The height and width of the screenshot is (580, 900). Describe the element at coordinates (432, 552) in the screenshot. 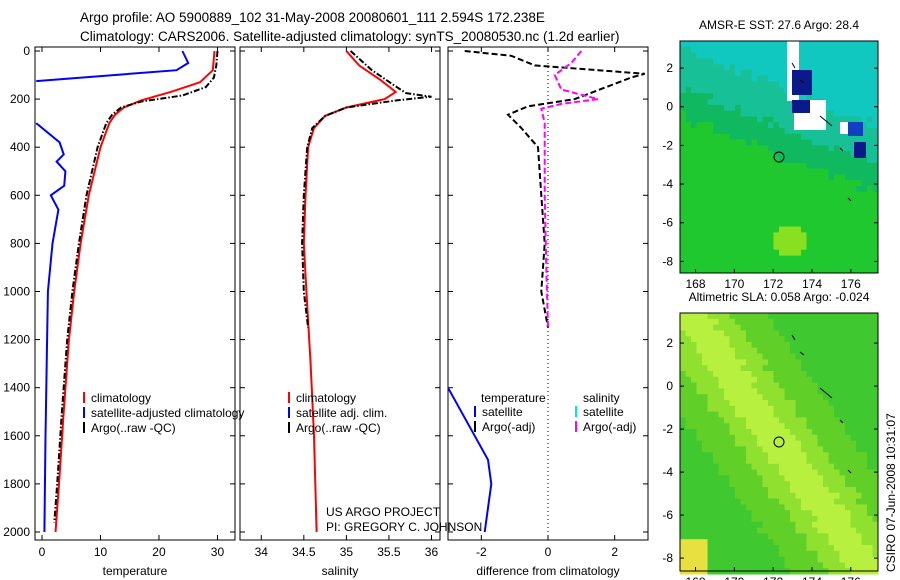

I see `x-tick-label: 36` at that location.